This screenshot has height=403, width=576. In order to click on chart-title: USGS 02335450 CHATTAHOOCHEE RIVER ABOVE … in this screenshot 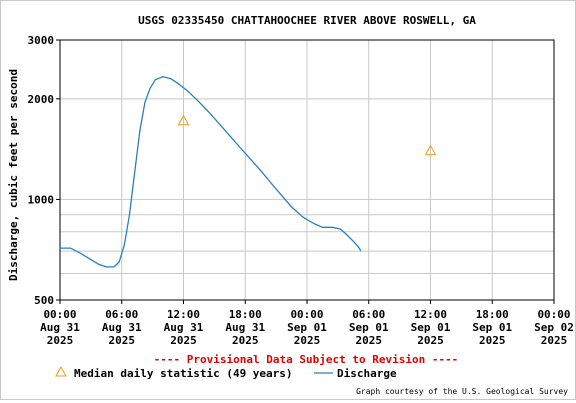, I will do `click(307, 20)`.